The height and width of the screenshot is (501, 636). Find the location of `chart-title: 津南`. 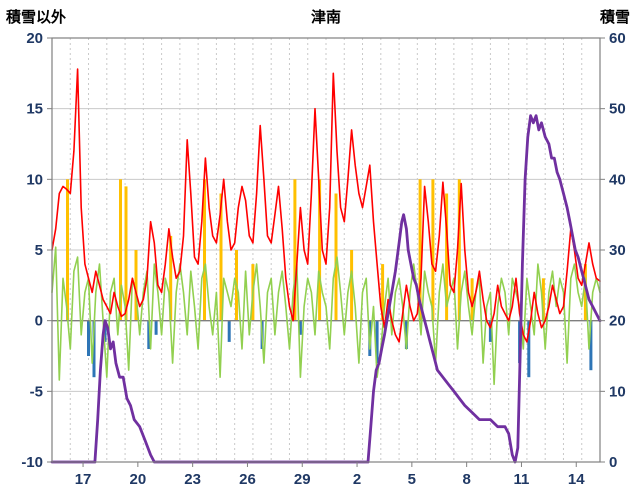

chart-title: 津南 is located at coordinates (325, 17).